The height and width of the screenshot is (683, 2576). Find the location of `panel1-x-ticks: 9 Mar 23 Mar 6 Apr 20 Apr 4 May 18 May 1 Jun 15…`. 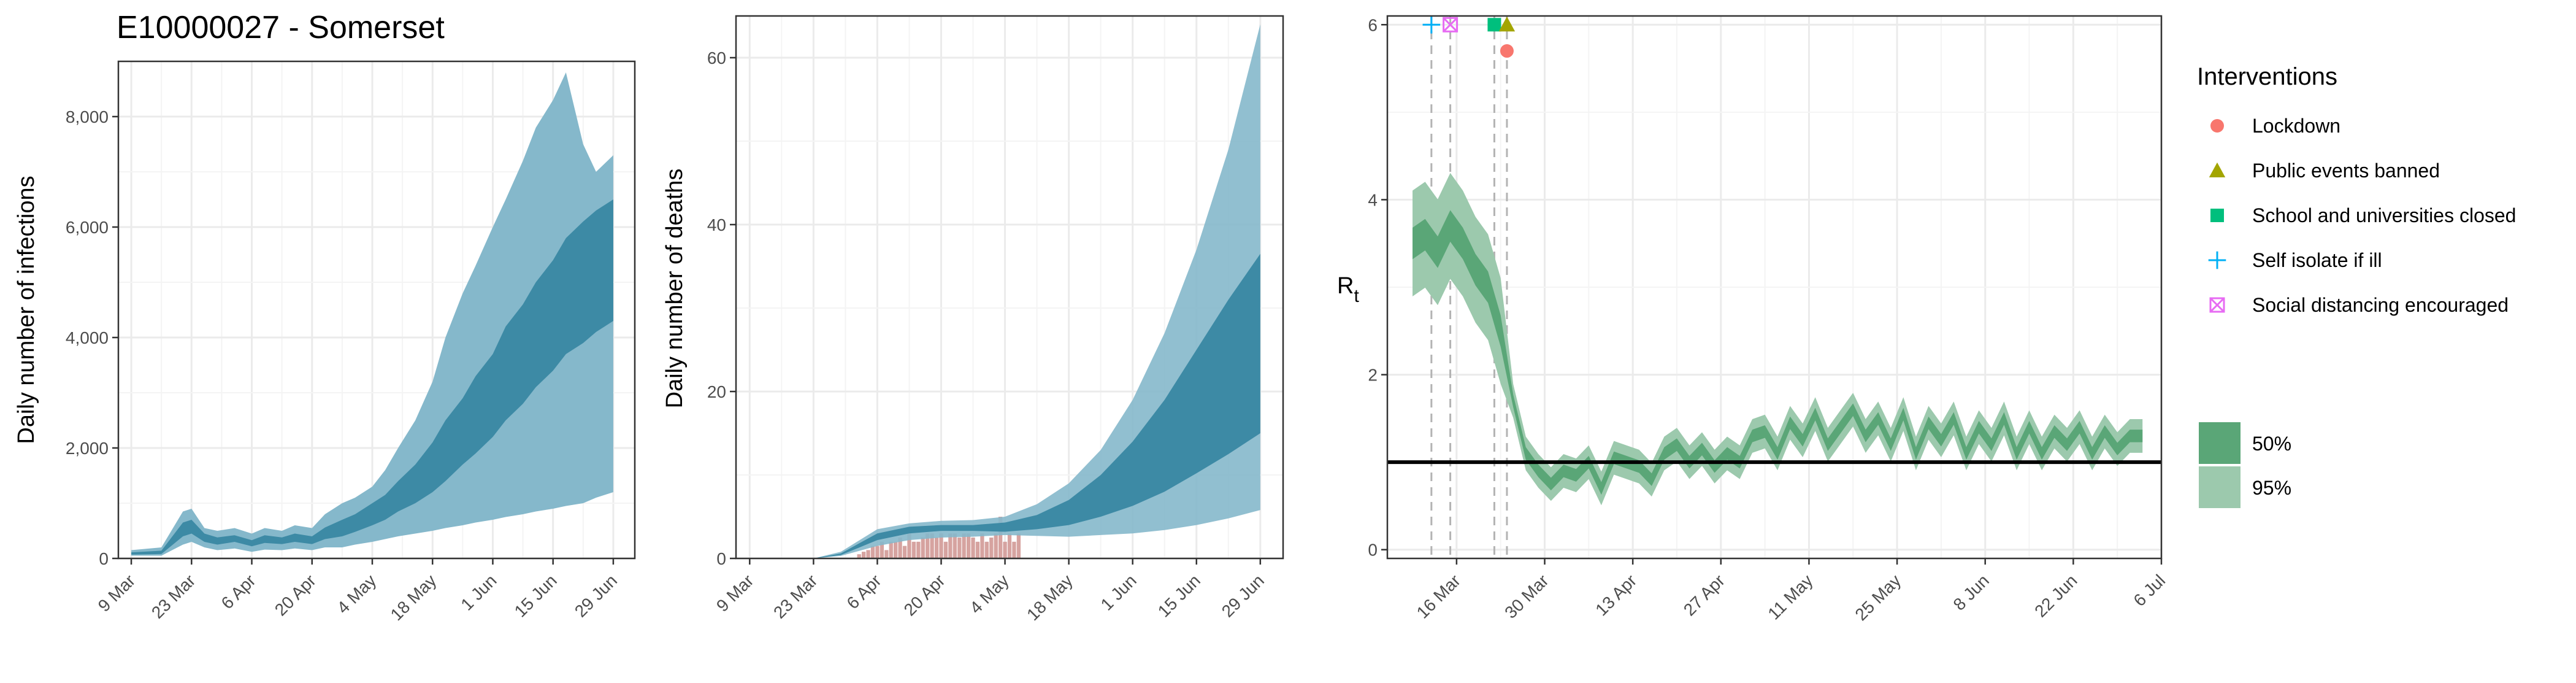

panel1-x-ticks: 9 Mar 23 Mar 6 Apr 20 Apr 4 May 18 May 1 Jun 15… is located at coordinates (357, 591).